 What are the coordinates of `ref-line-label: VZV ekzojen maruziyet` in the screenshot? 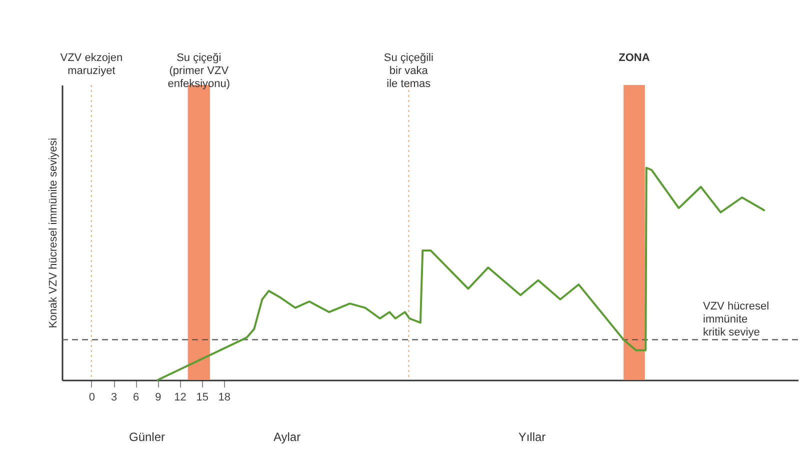 It's located at (91, 64).